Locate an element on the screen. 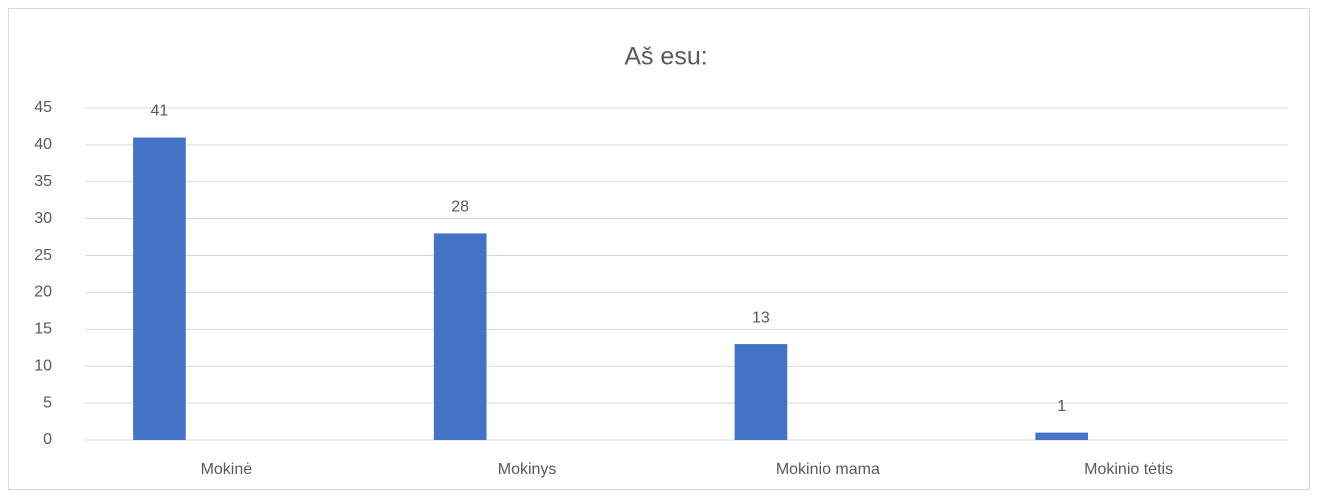 This screenshot has width=1318, height=497. y-tick-label: 10 is located at coordinates (43, 365).